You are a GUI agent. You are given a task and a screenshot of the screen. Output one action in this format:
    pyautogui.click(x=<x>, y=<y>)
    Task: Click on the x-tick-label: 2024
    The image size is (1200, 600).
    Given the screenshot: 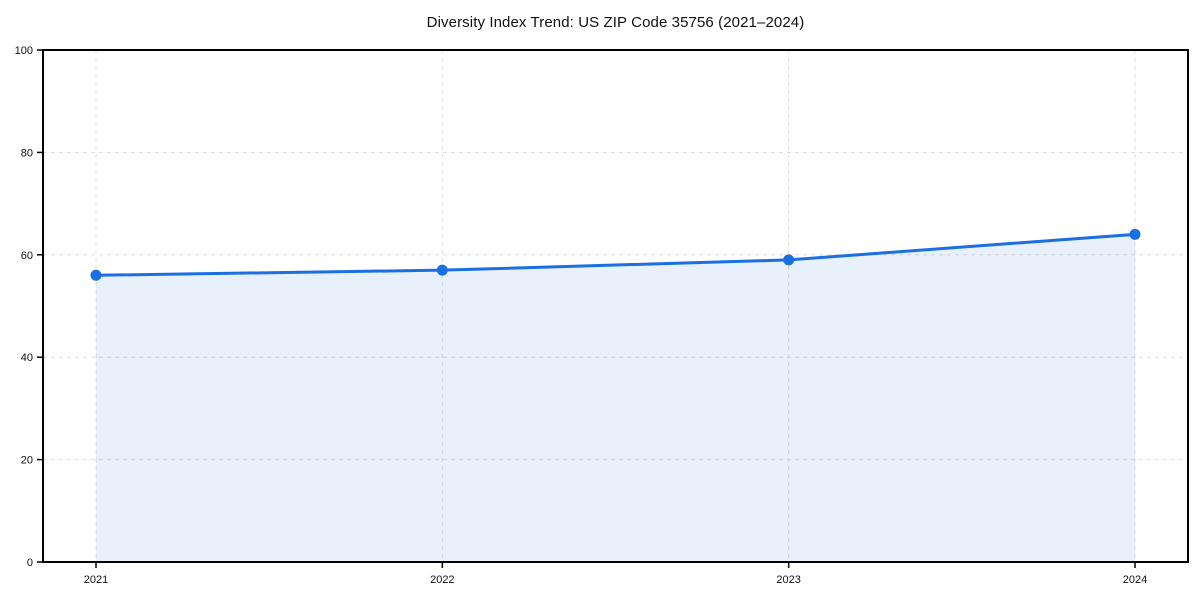 What is the action you would take?
    pyautogui.click(x=1135, y=580)
    